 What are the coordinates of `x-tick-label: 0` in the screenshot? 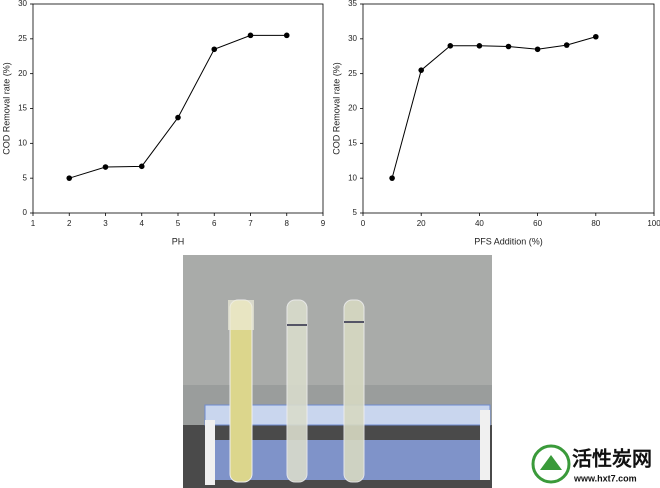 It's located at (363, 223).